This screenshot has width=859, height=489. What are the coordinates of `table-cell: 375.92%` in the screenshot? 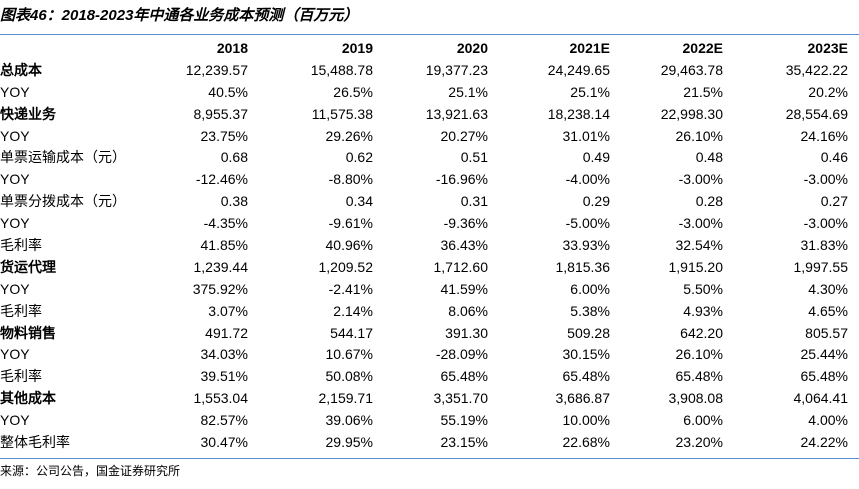 It's located at (220, 288).